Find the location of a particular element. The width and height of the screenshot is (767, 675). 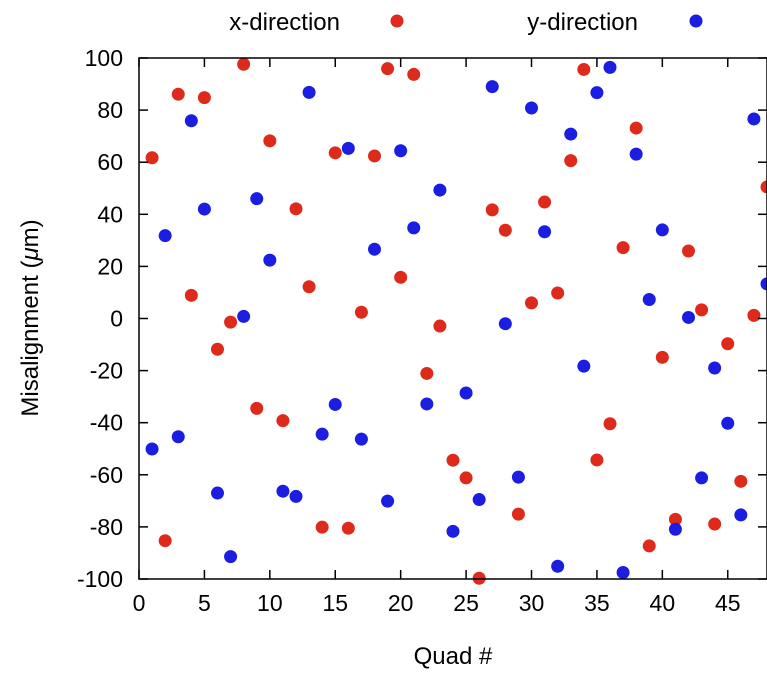

y-axis-label: Misalignment (μm) is located at coordinates (30, 317).